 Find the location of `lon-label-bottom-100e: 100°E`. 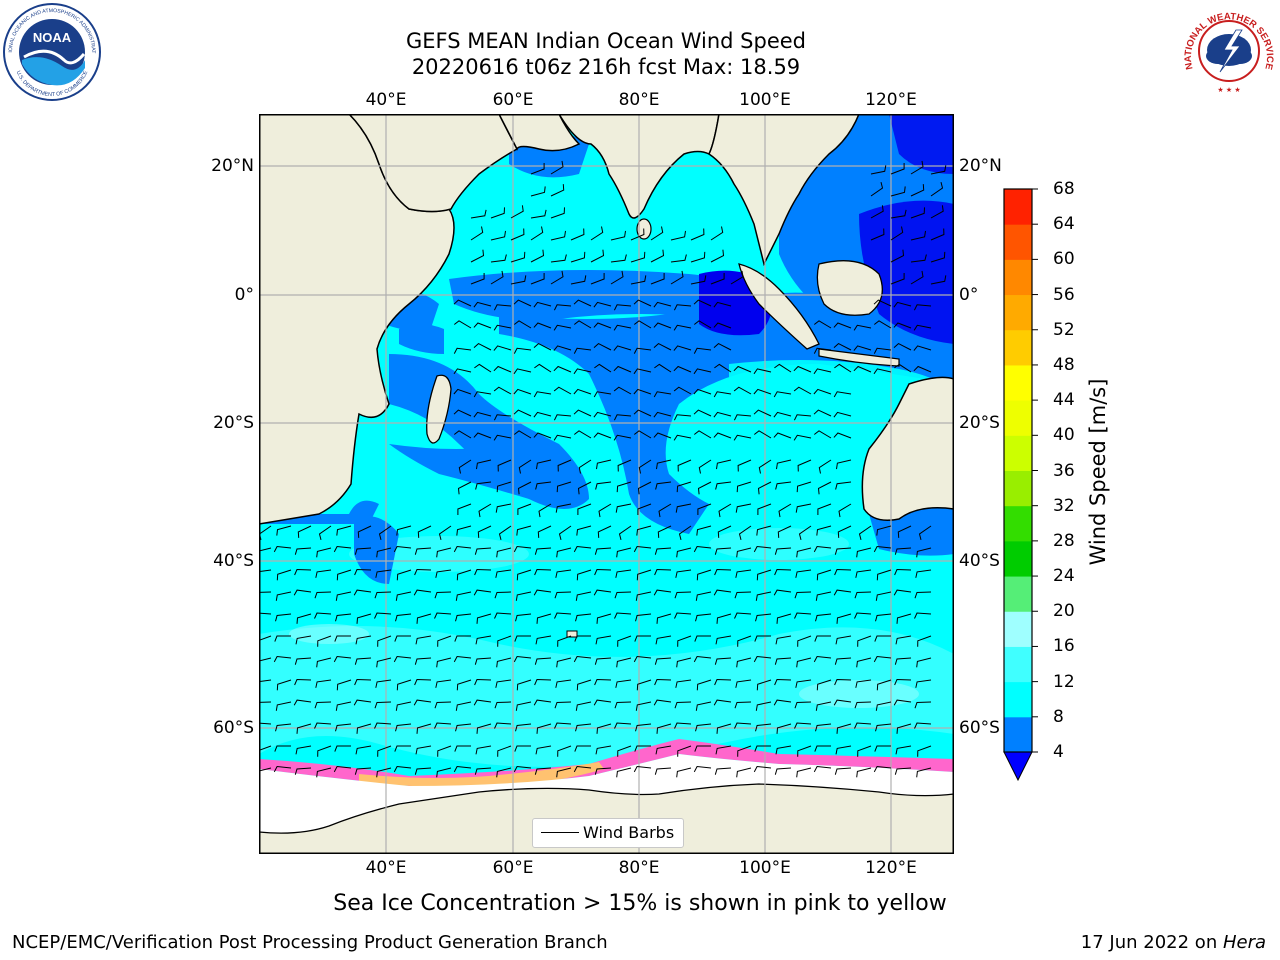

lon-label-bottom-100e: 100°E is located at coordinates (765, 868).